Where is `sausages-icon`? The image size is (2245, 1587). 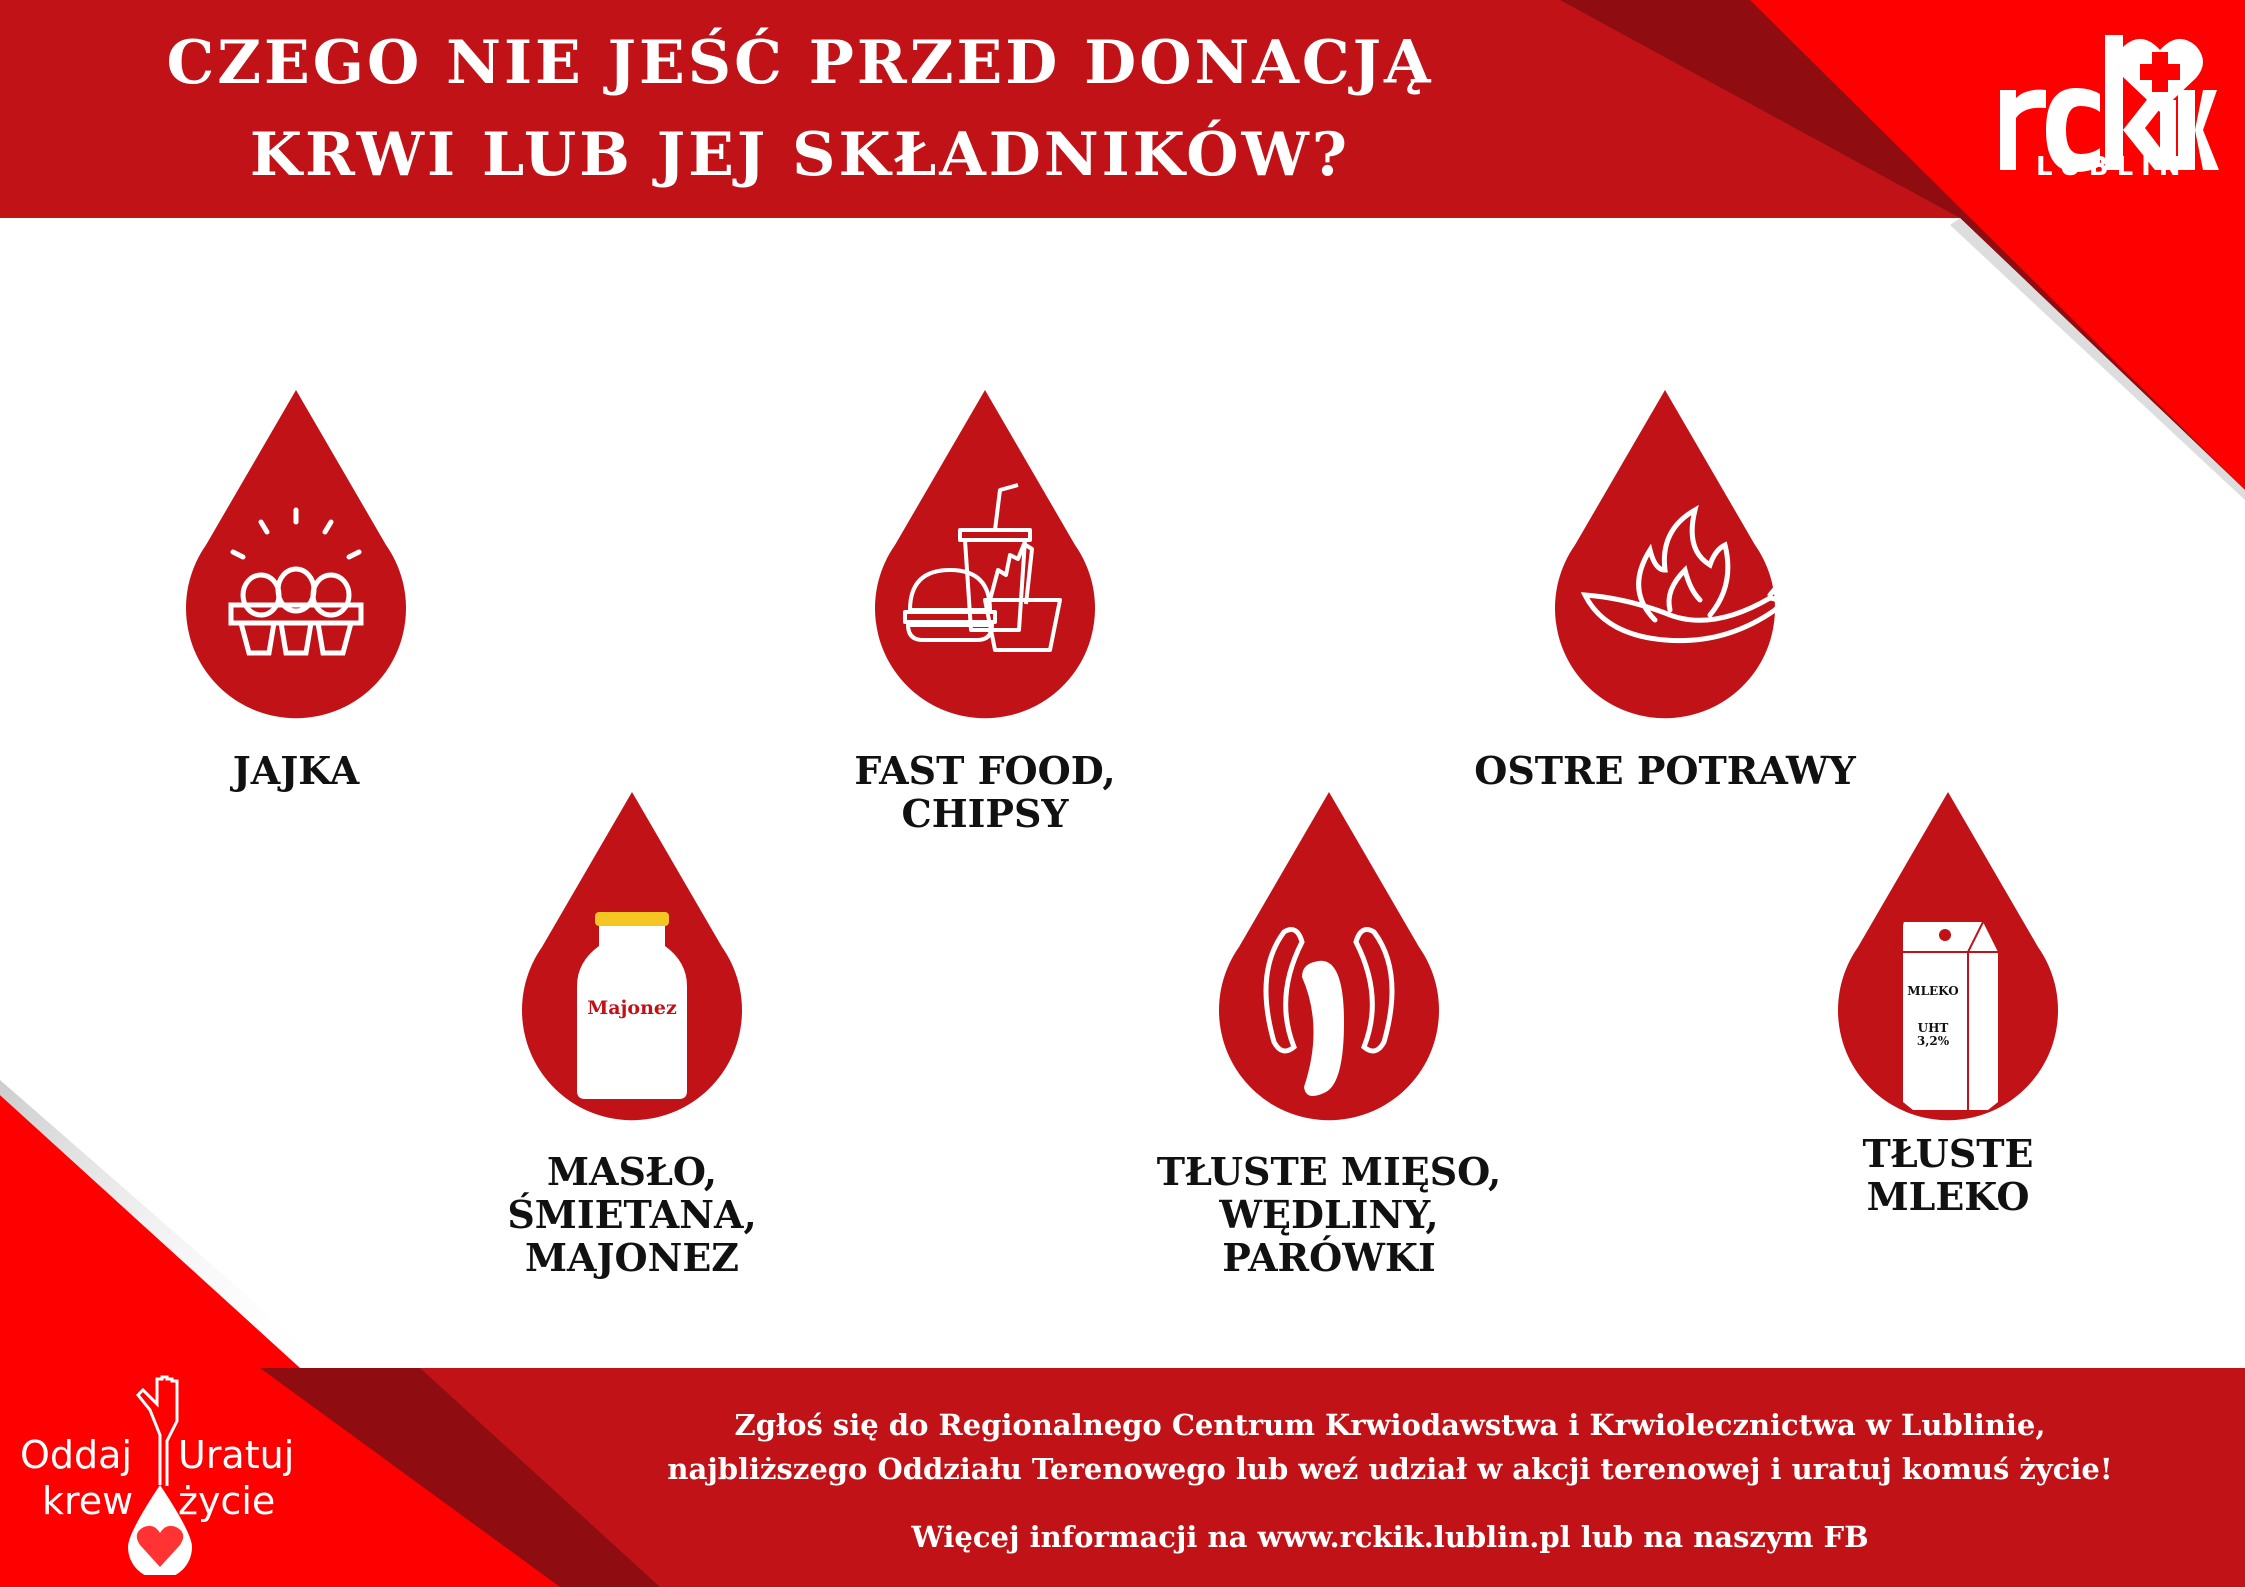 sausages-icon is located at coordinates (1329, 1011).